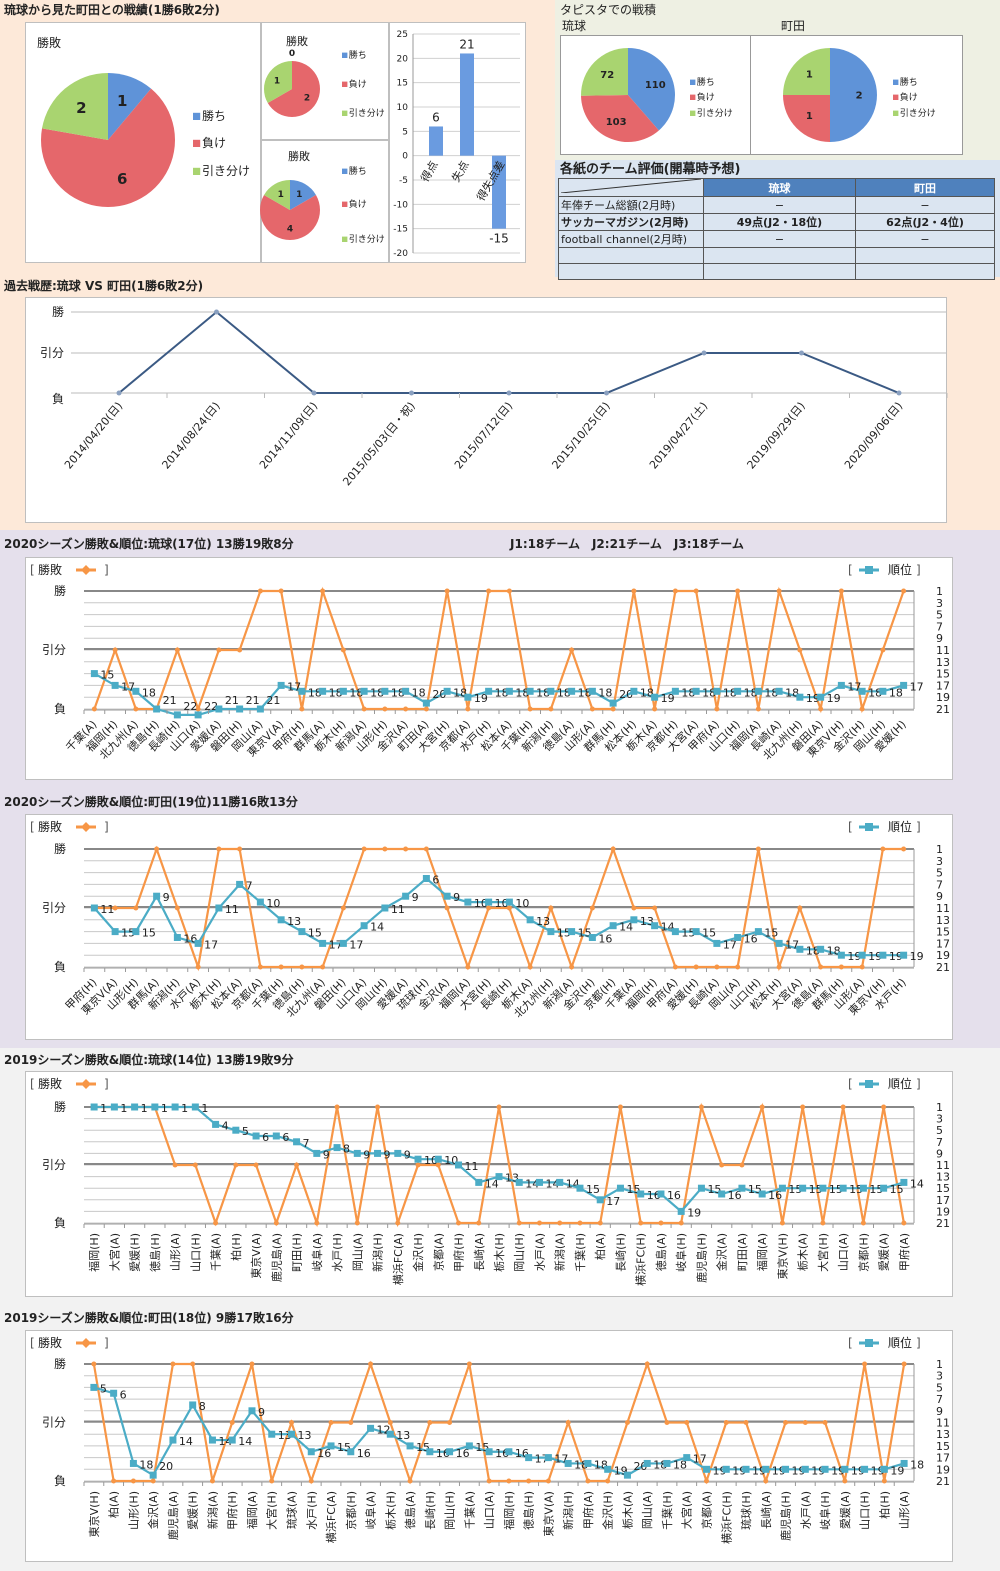  Describe the element at coordinates (54, 1423) in the screenshot. I see `result-axis-label: 引分` at that location.